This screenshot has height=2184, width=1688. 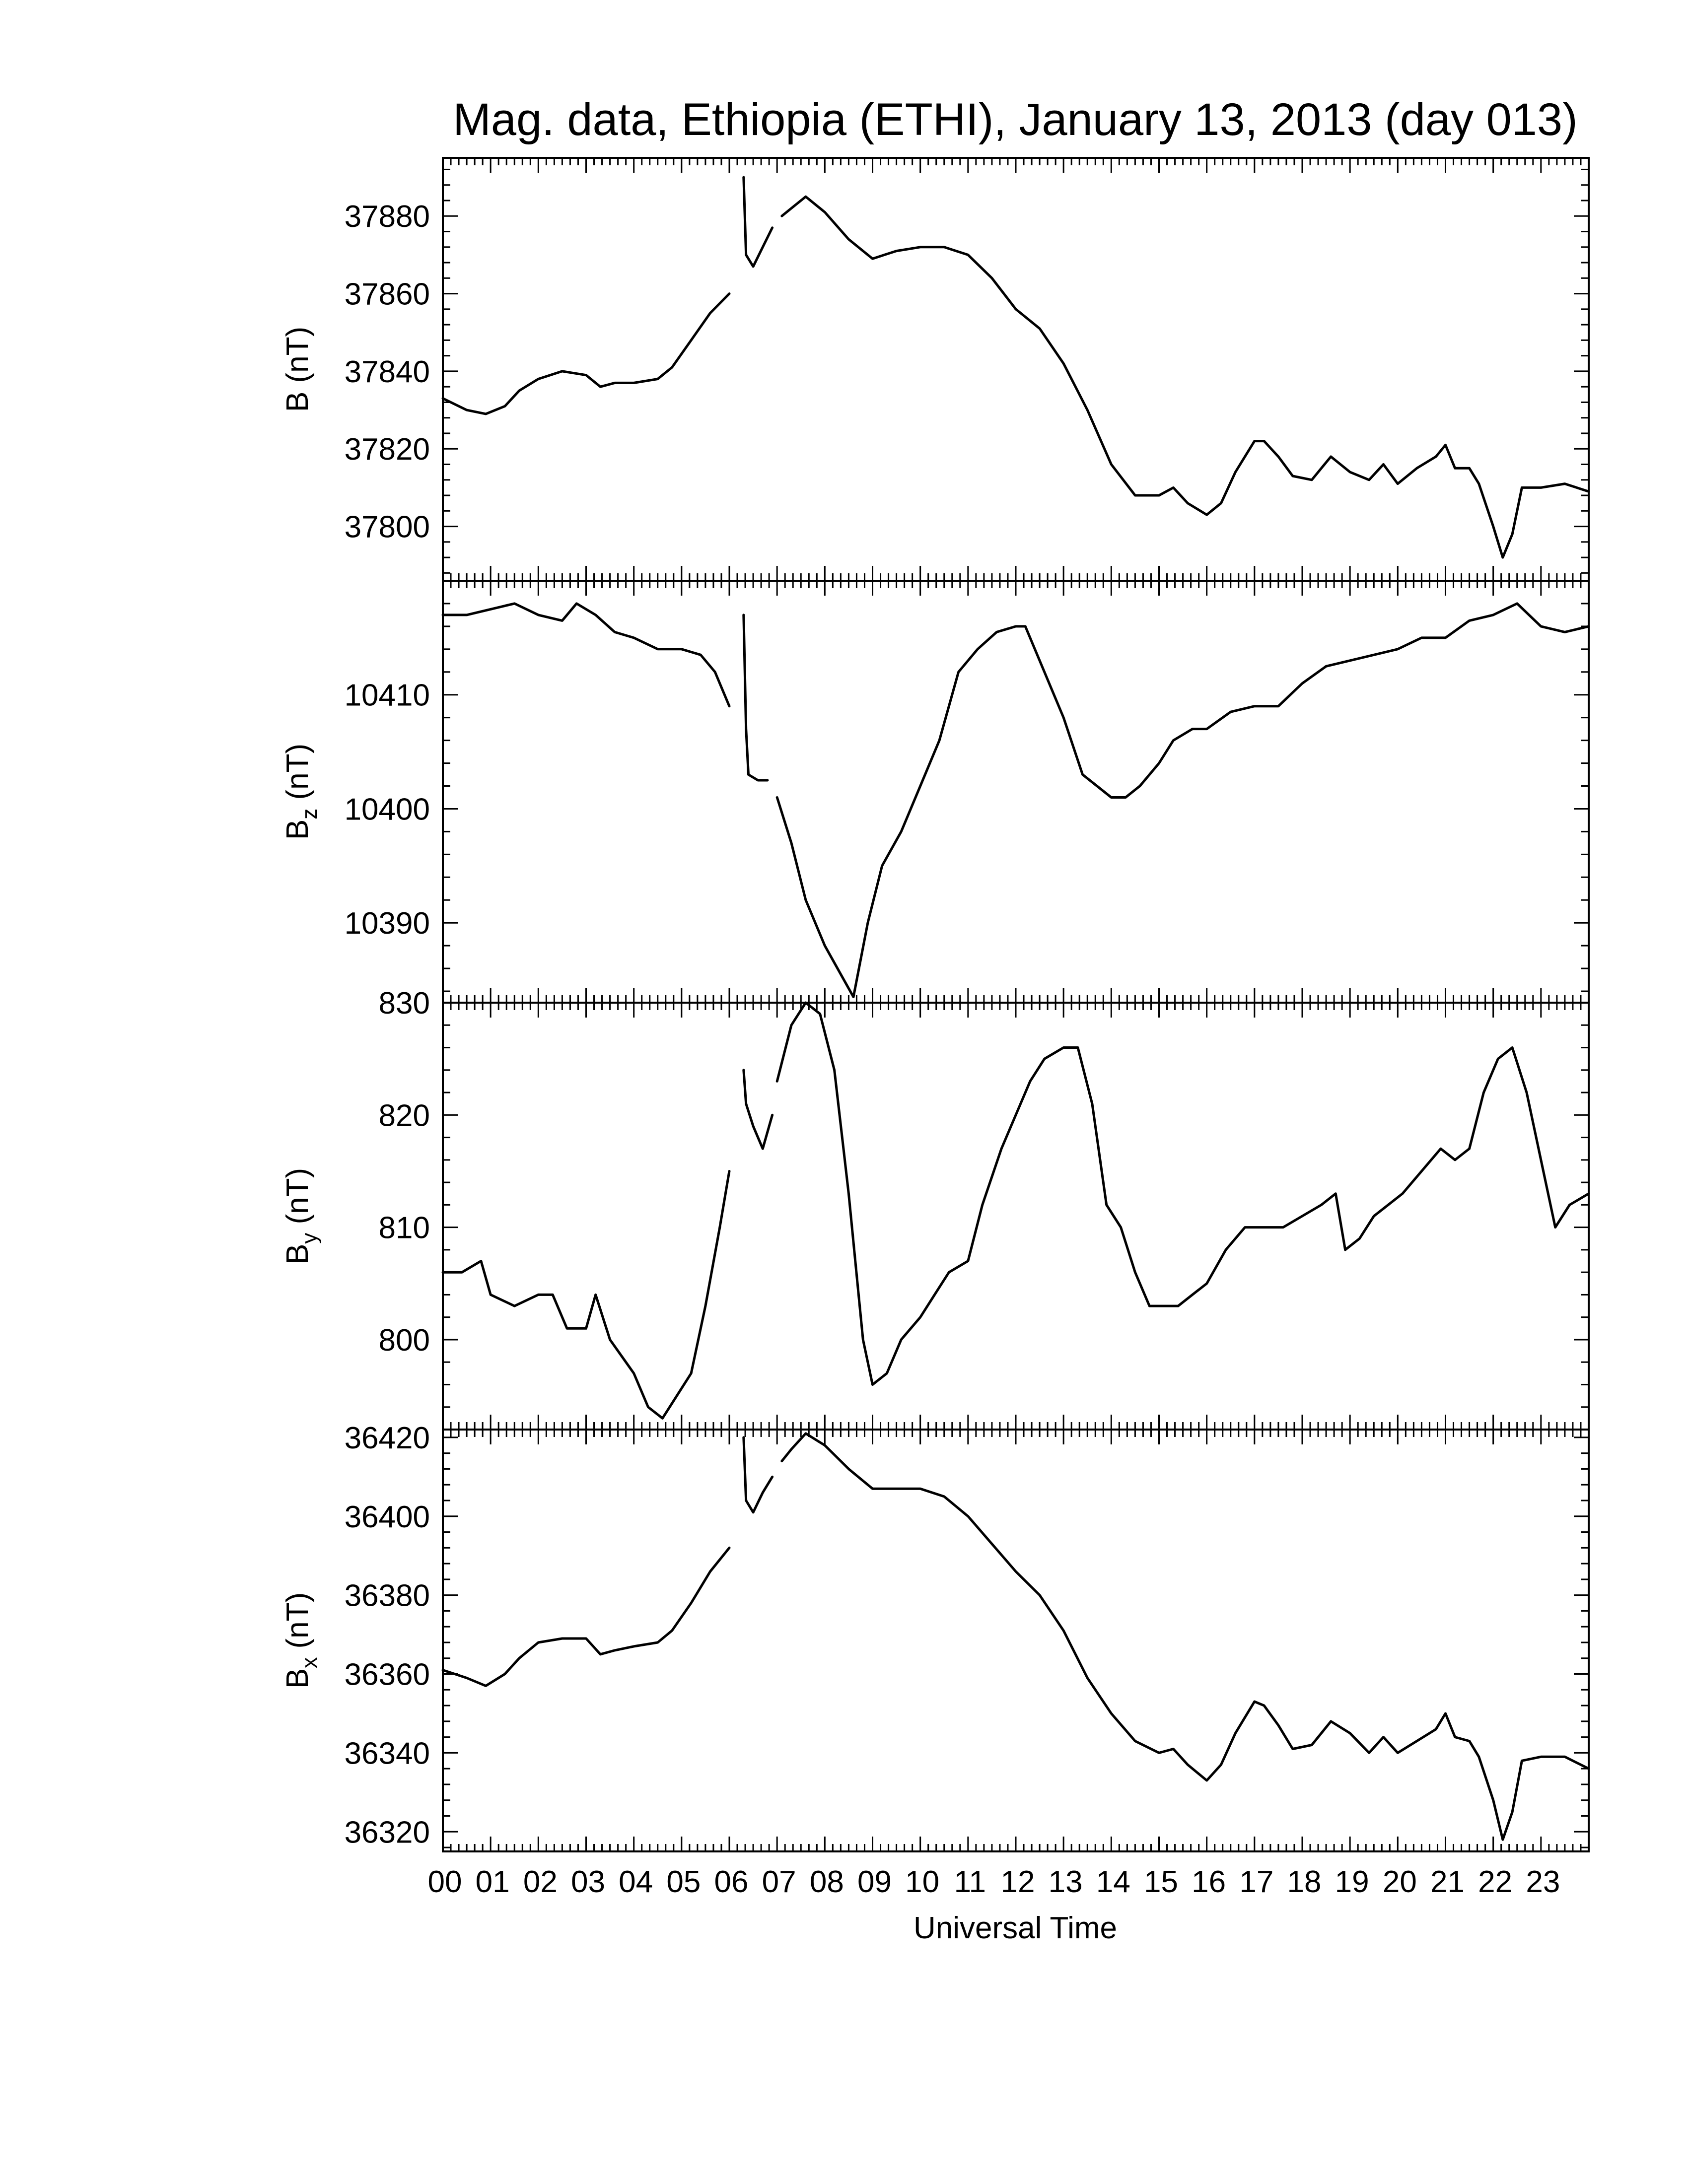 What do you see at coordinates (1018, 1882) in the screenshot?
I see `x-tick-label: 12` at bounding box center [1018, 1882].